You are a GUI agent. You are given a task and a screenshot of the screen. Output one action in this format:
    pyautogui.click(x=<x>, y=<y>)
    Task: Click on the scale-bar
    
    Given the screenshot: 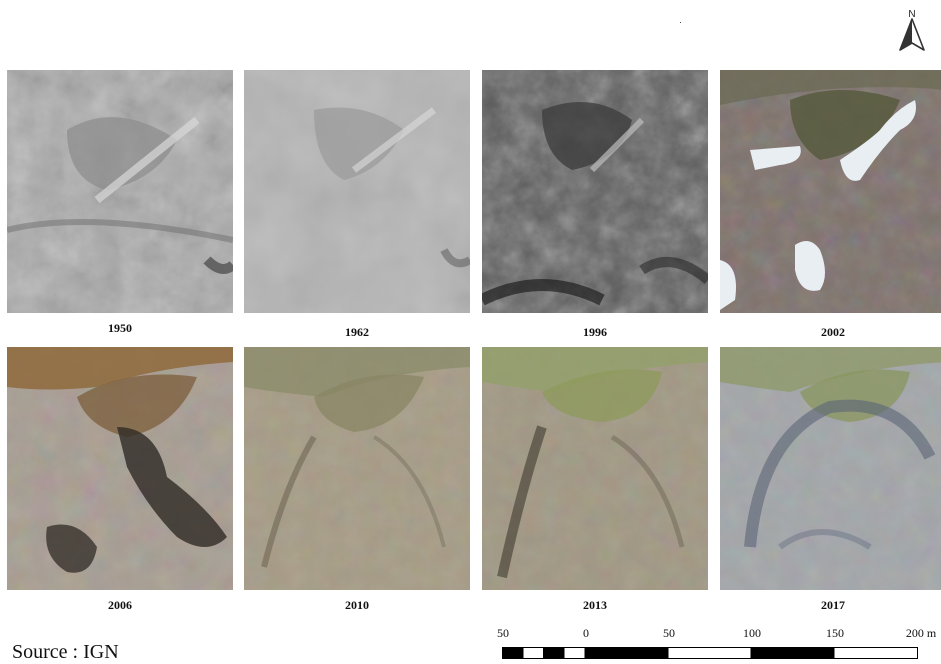 What is the action you would take?
    pyautogui.click(x=710, y=653)
    